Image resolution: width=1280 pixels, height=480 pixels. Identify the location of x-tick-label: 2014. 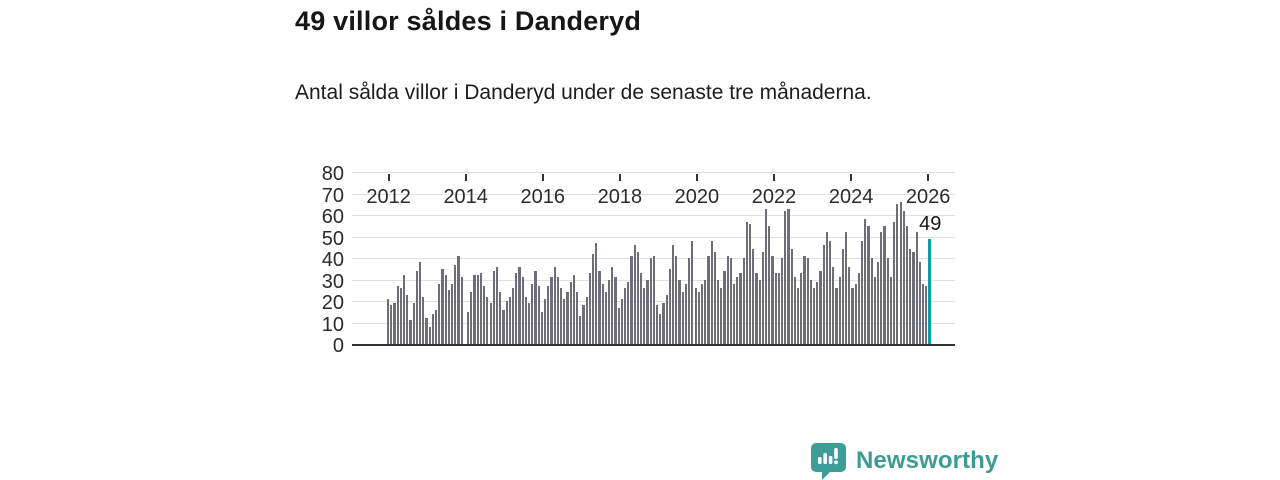
(465, 197).